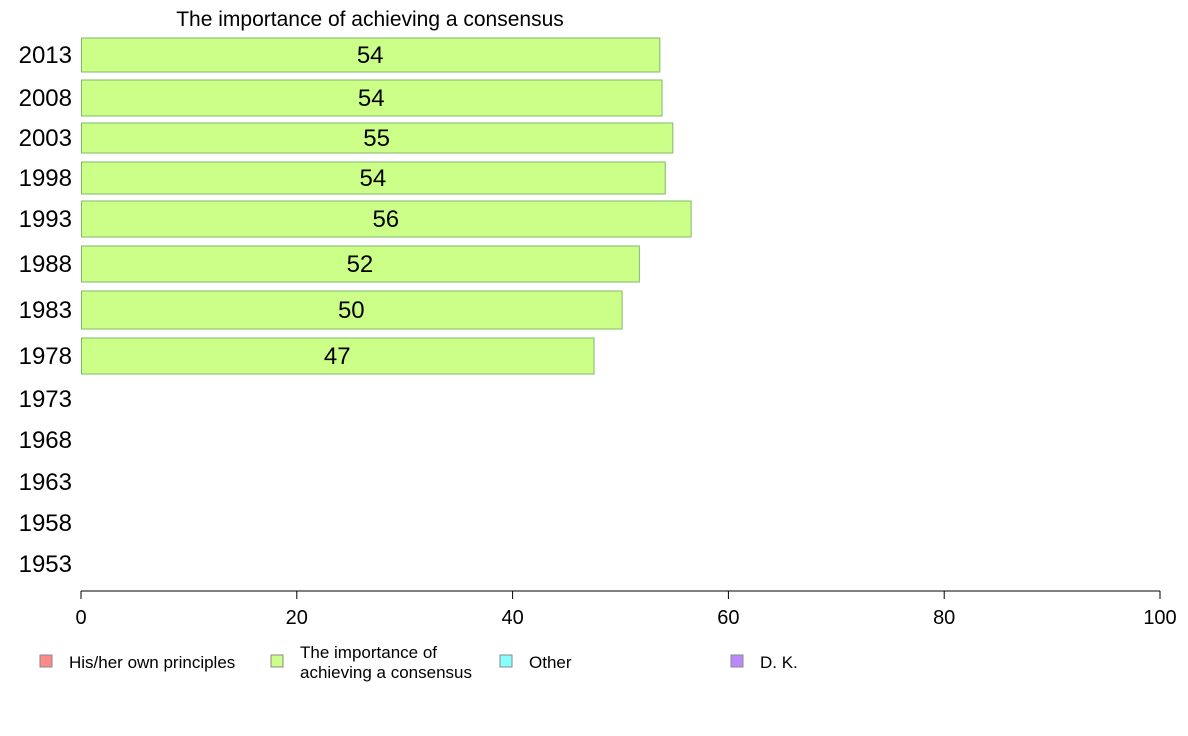 The width and height of the screenshot is (1188, 736). What do you see at coordinates (512, 618) in the screenshot?
I see `x-tick-label-40: 40` at bounding box center [512, 618].